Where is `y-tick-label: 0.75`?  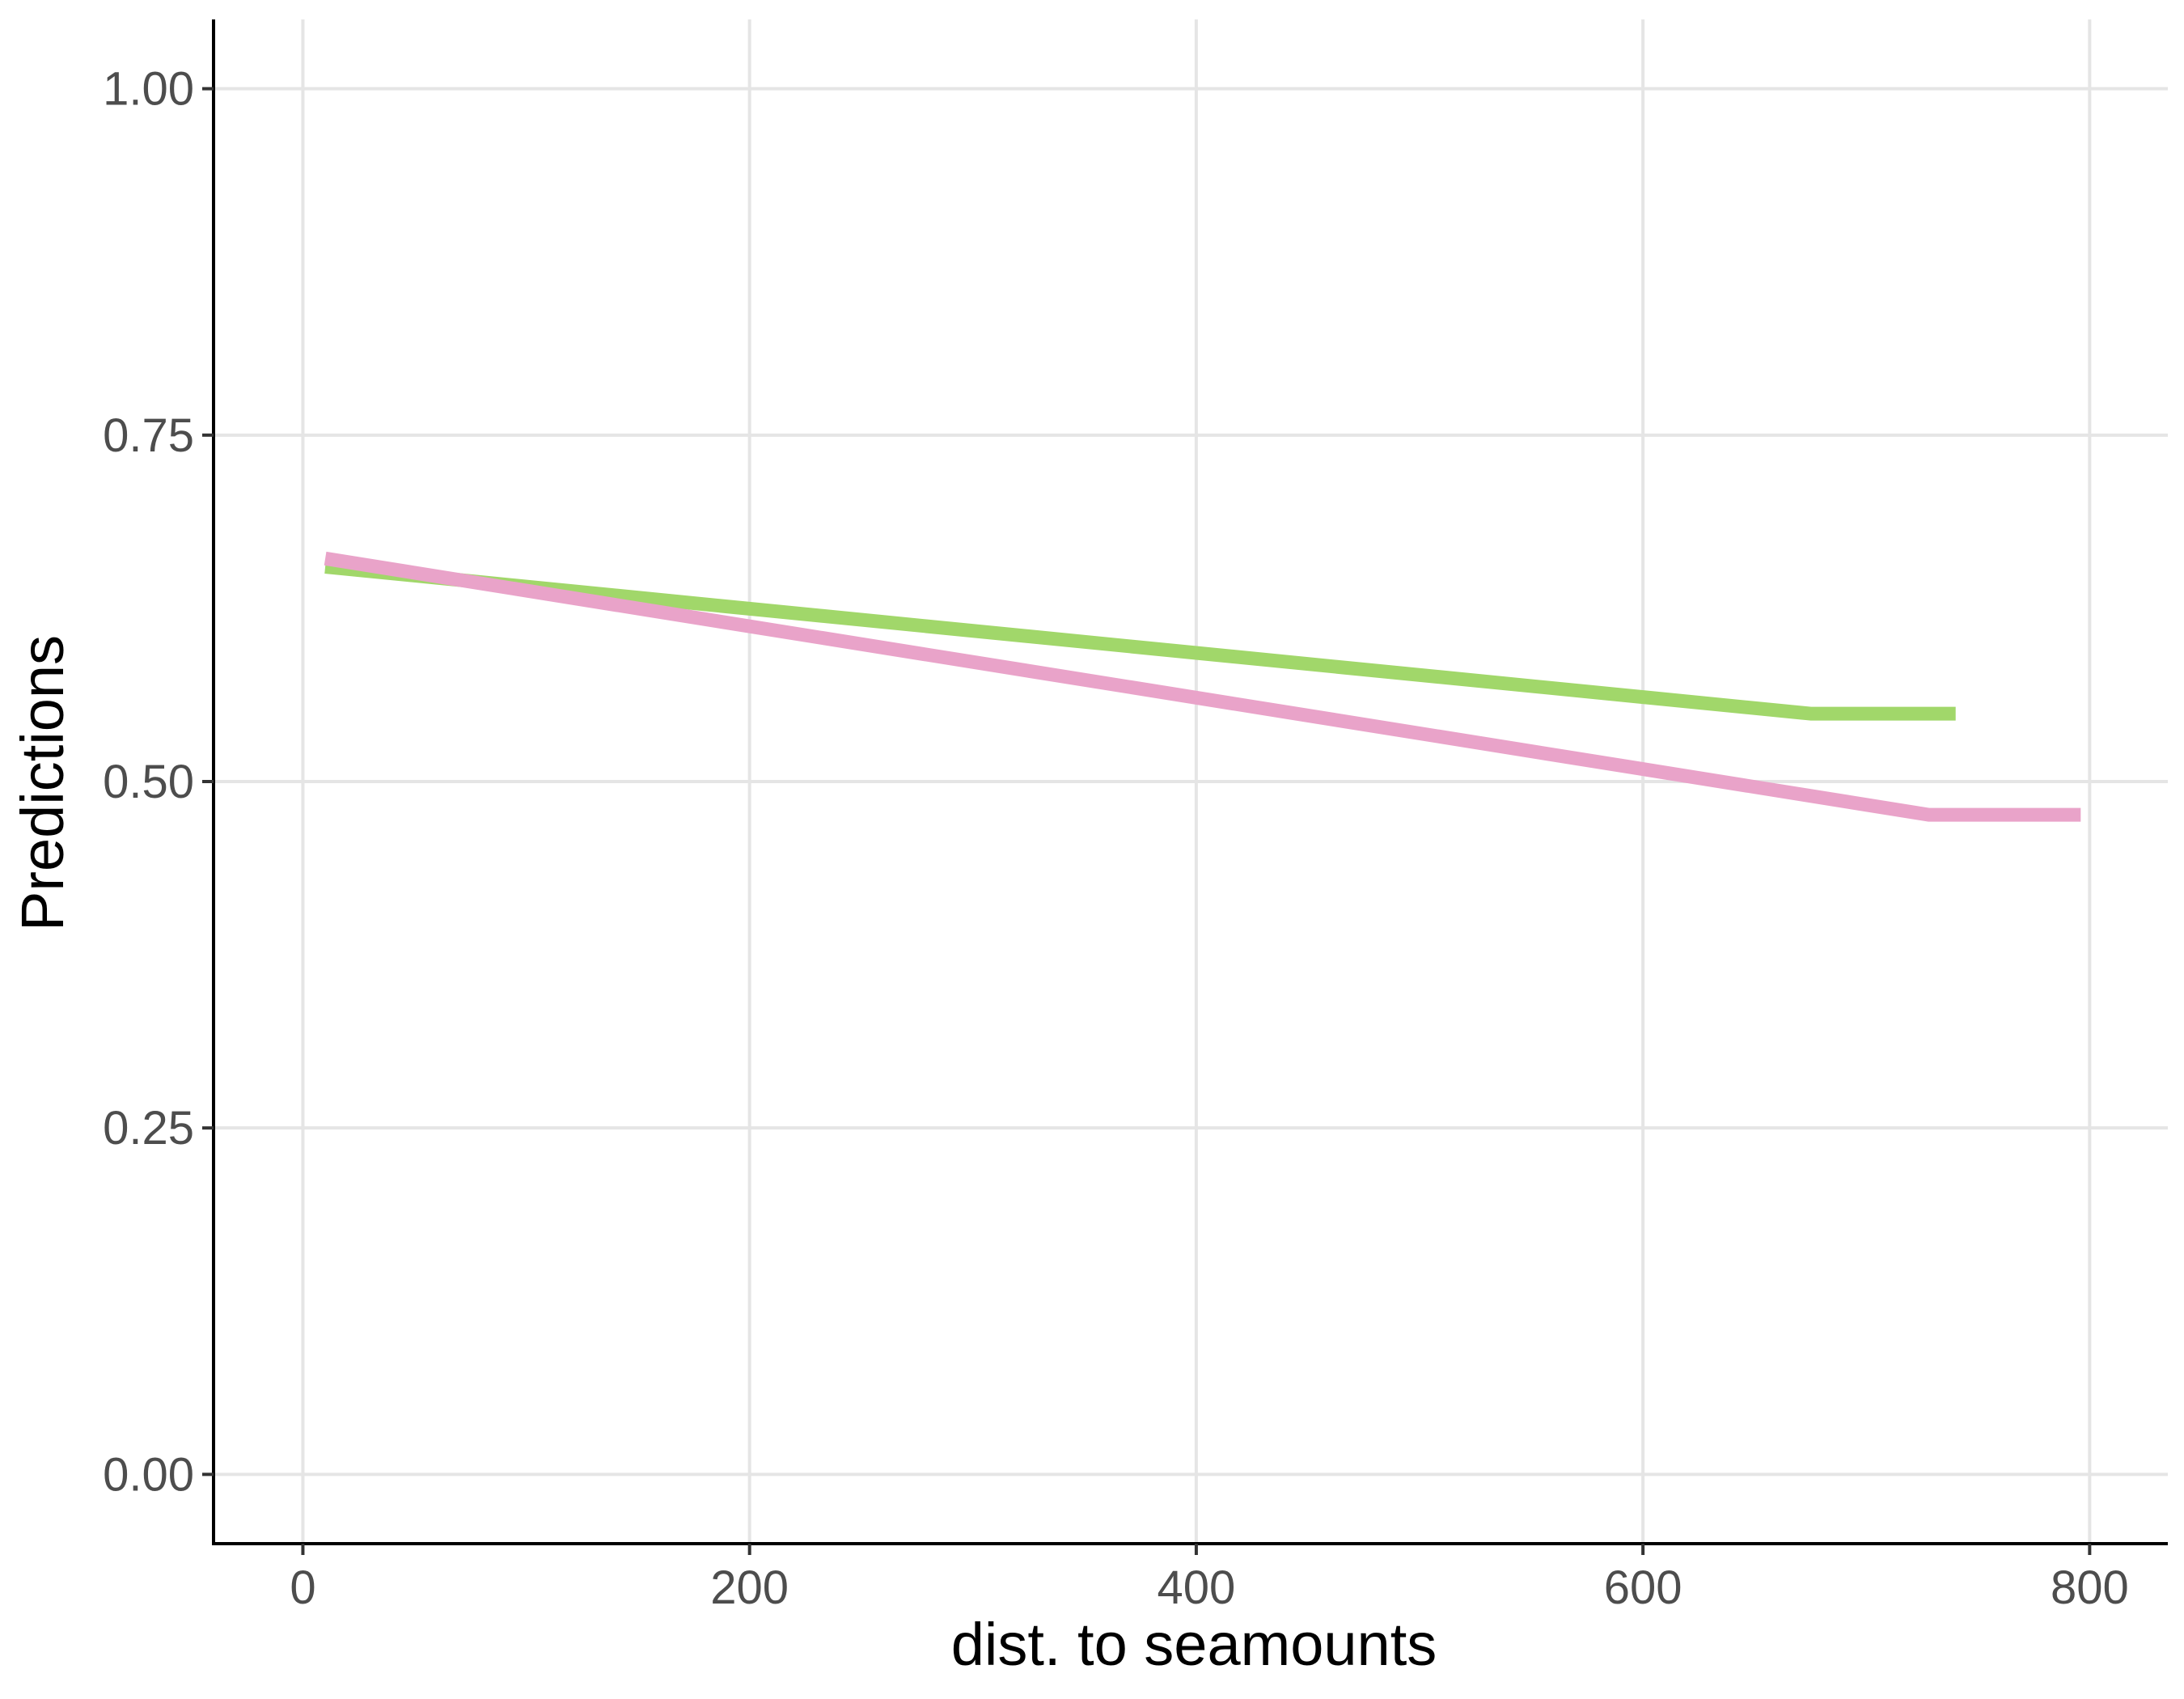 y-tick-label: 0.75 is located at coordinates (148, 435).